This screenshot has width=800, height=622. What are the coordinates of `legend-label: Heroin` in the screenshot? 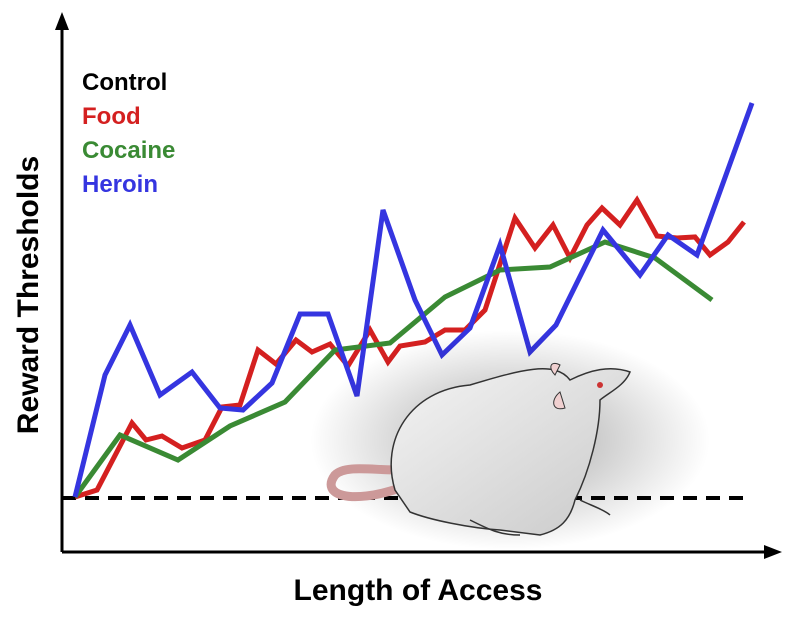 It's located at (120, 184).